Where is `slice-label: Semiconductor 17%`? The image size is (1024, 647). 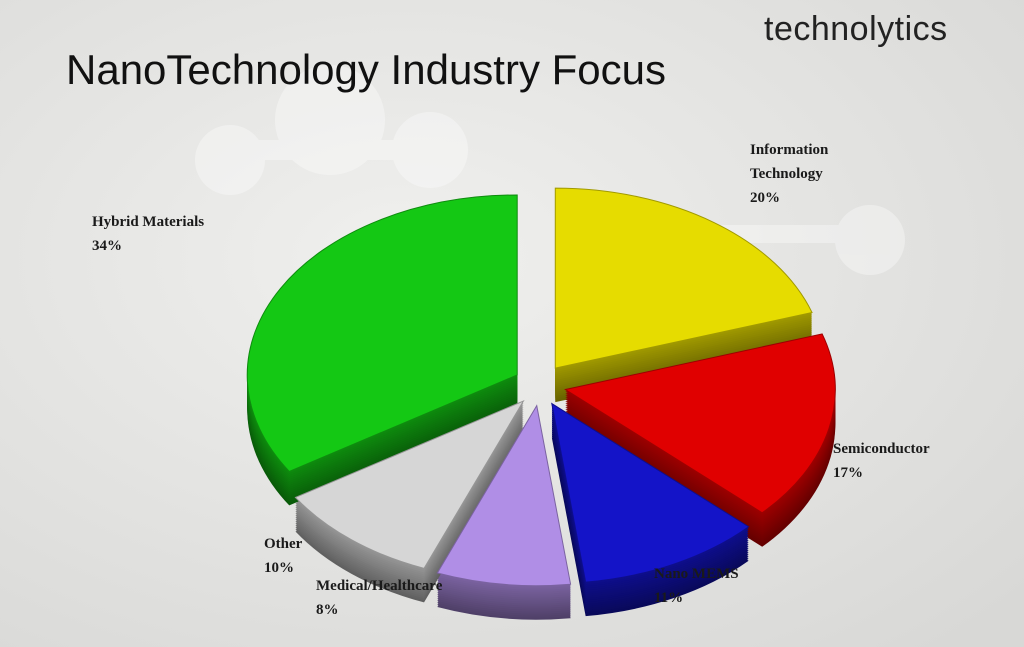
slice-label: Semiconductor 17% is located at coordinates (918, 461).